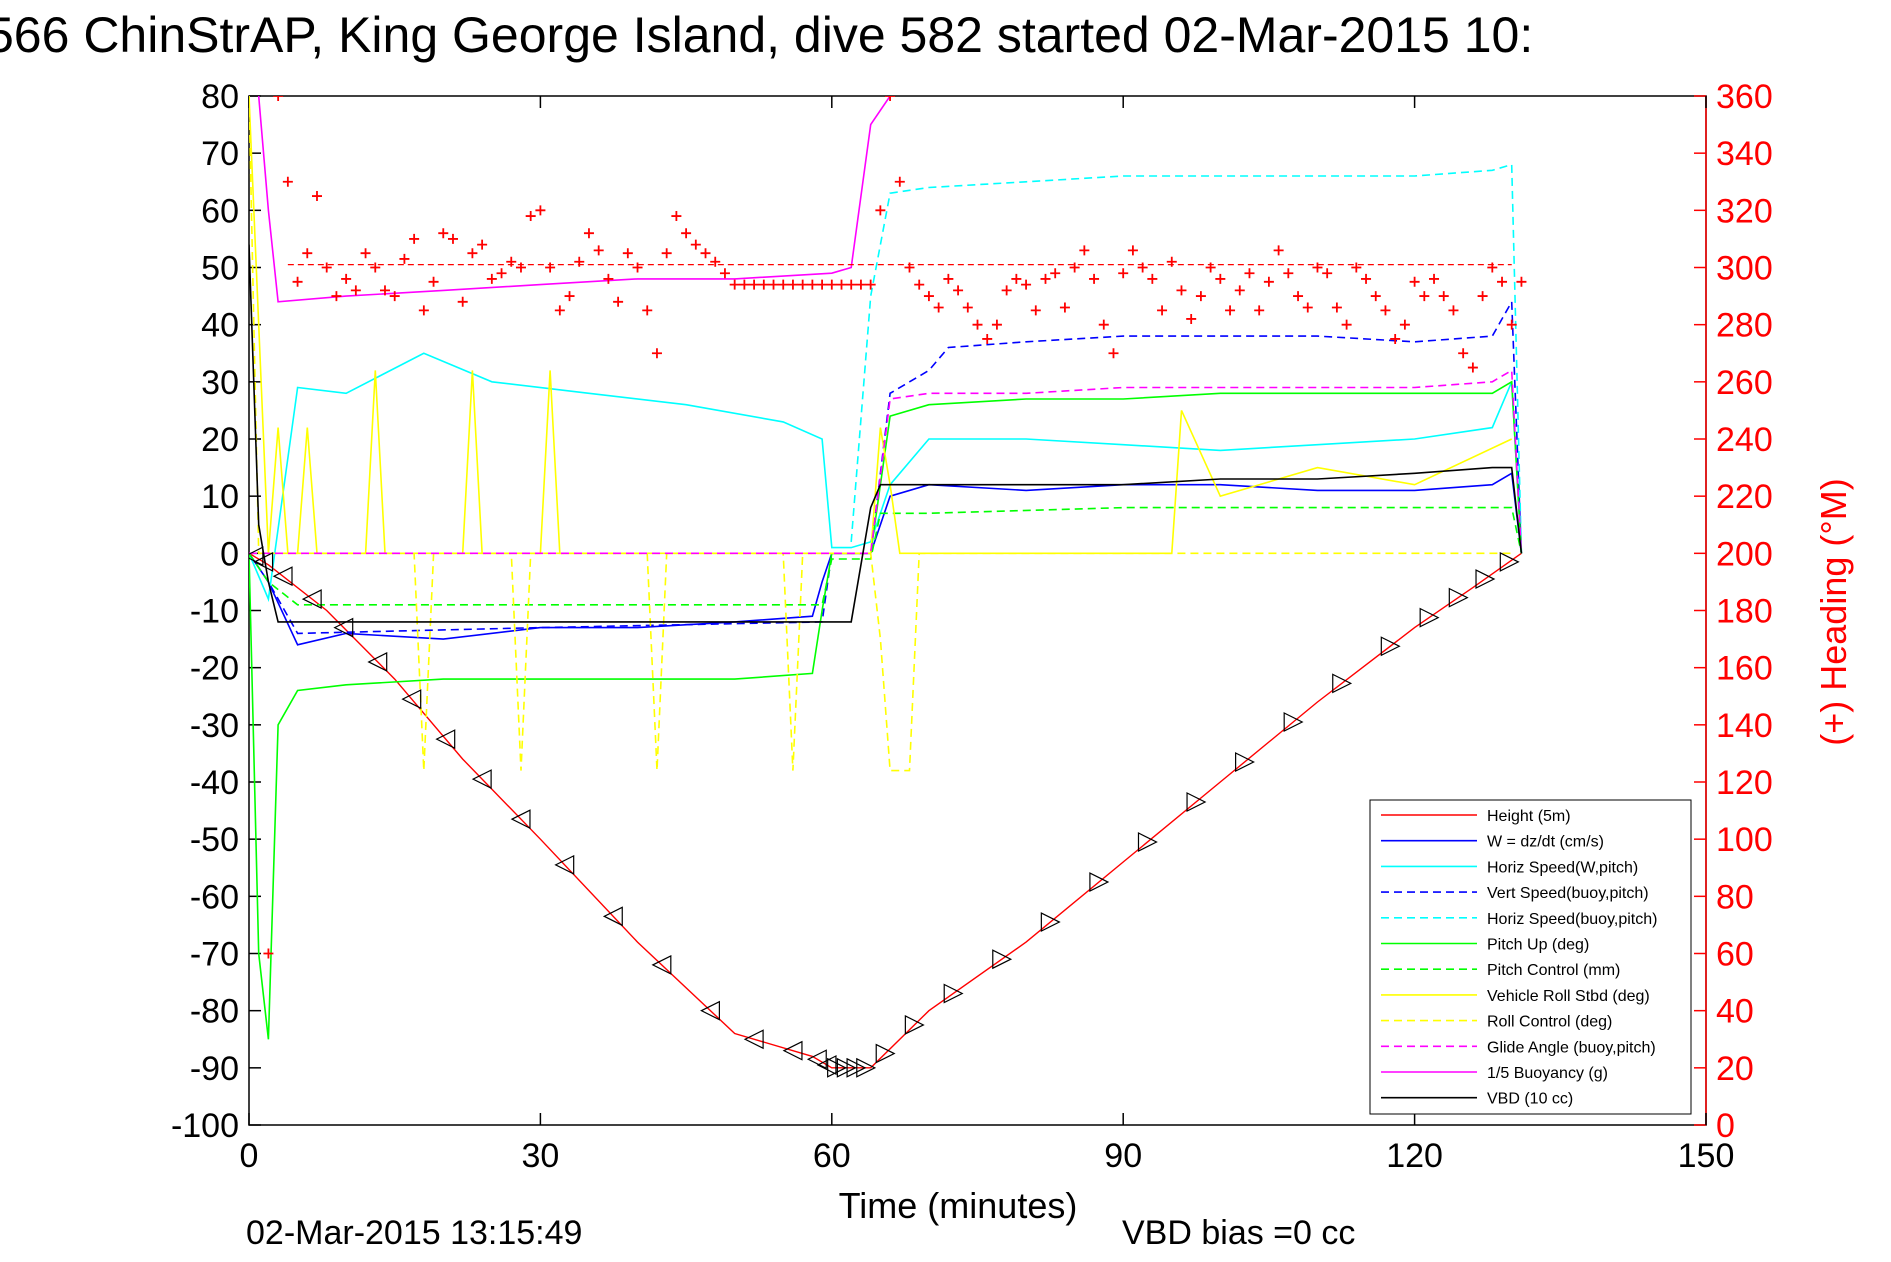 The width and height of the screenshot is (1891, 1262). I want to click on legend-label: Pitch Control (mm), so click(1553, 970).